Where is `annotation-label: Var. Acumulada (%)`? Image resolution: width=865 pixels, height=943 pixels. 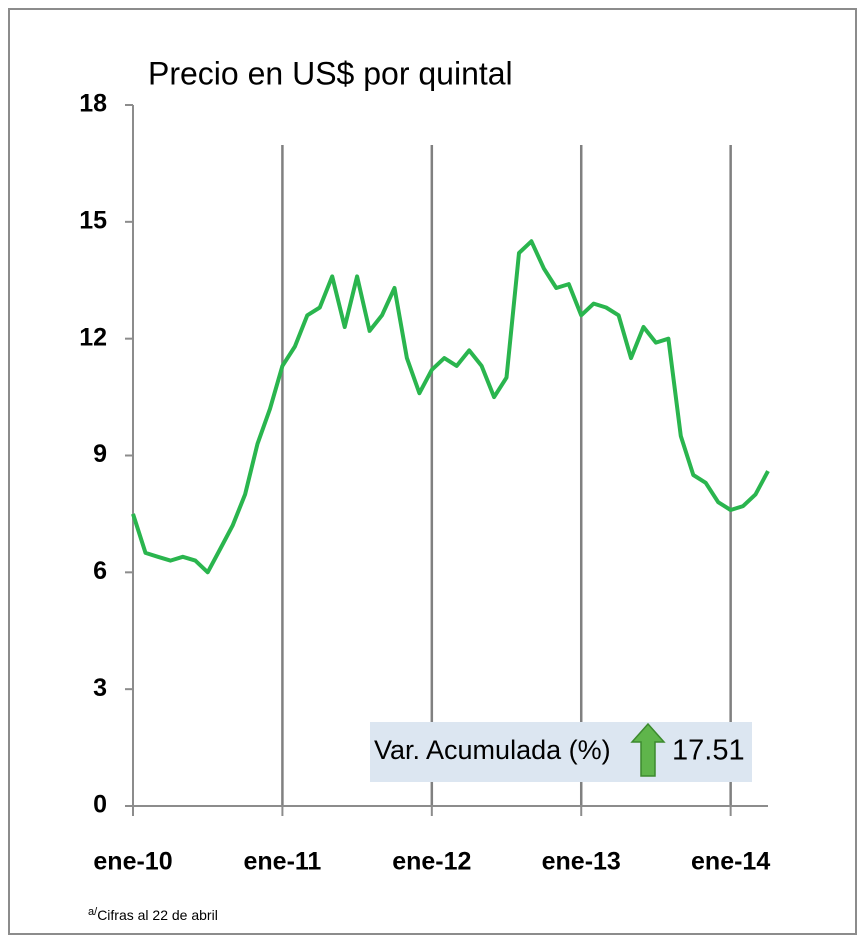 annotation-label: Var. Acumulada (%) is located at coordinates (492, 750).